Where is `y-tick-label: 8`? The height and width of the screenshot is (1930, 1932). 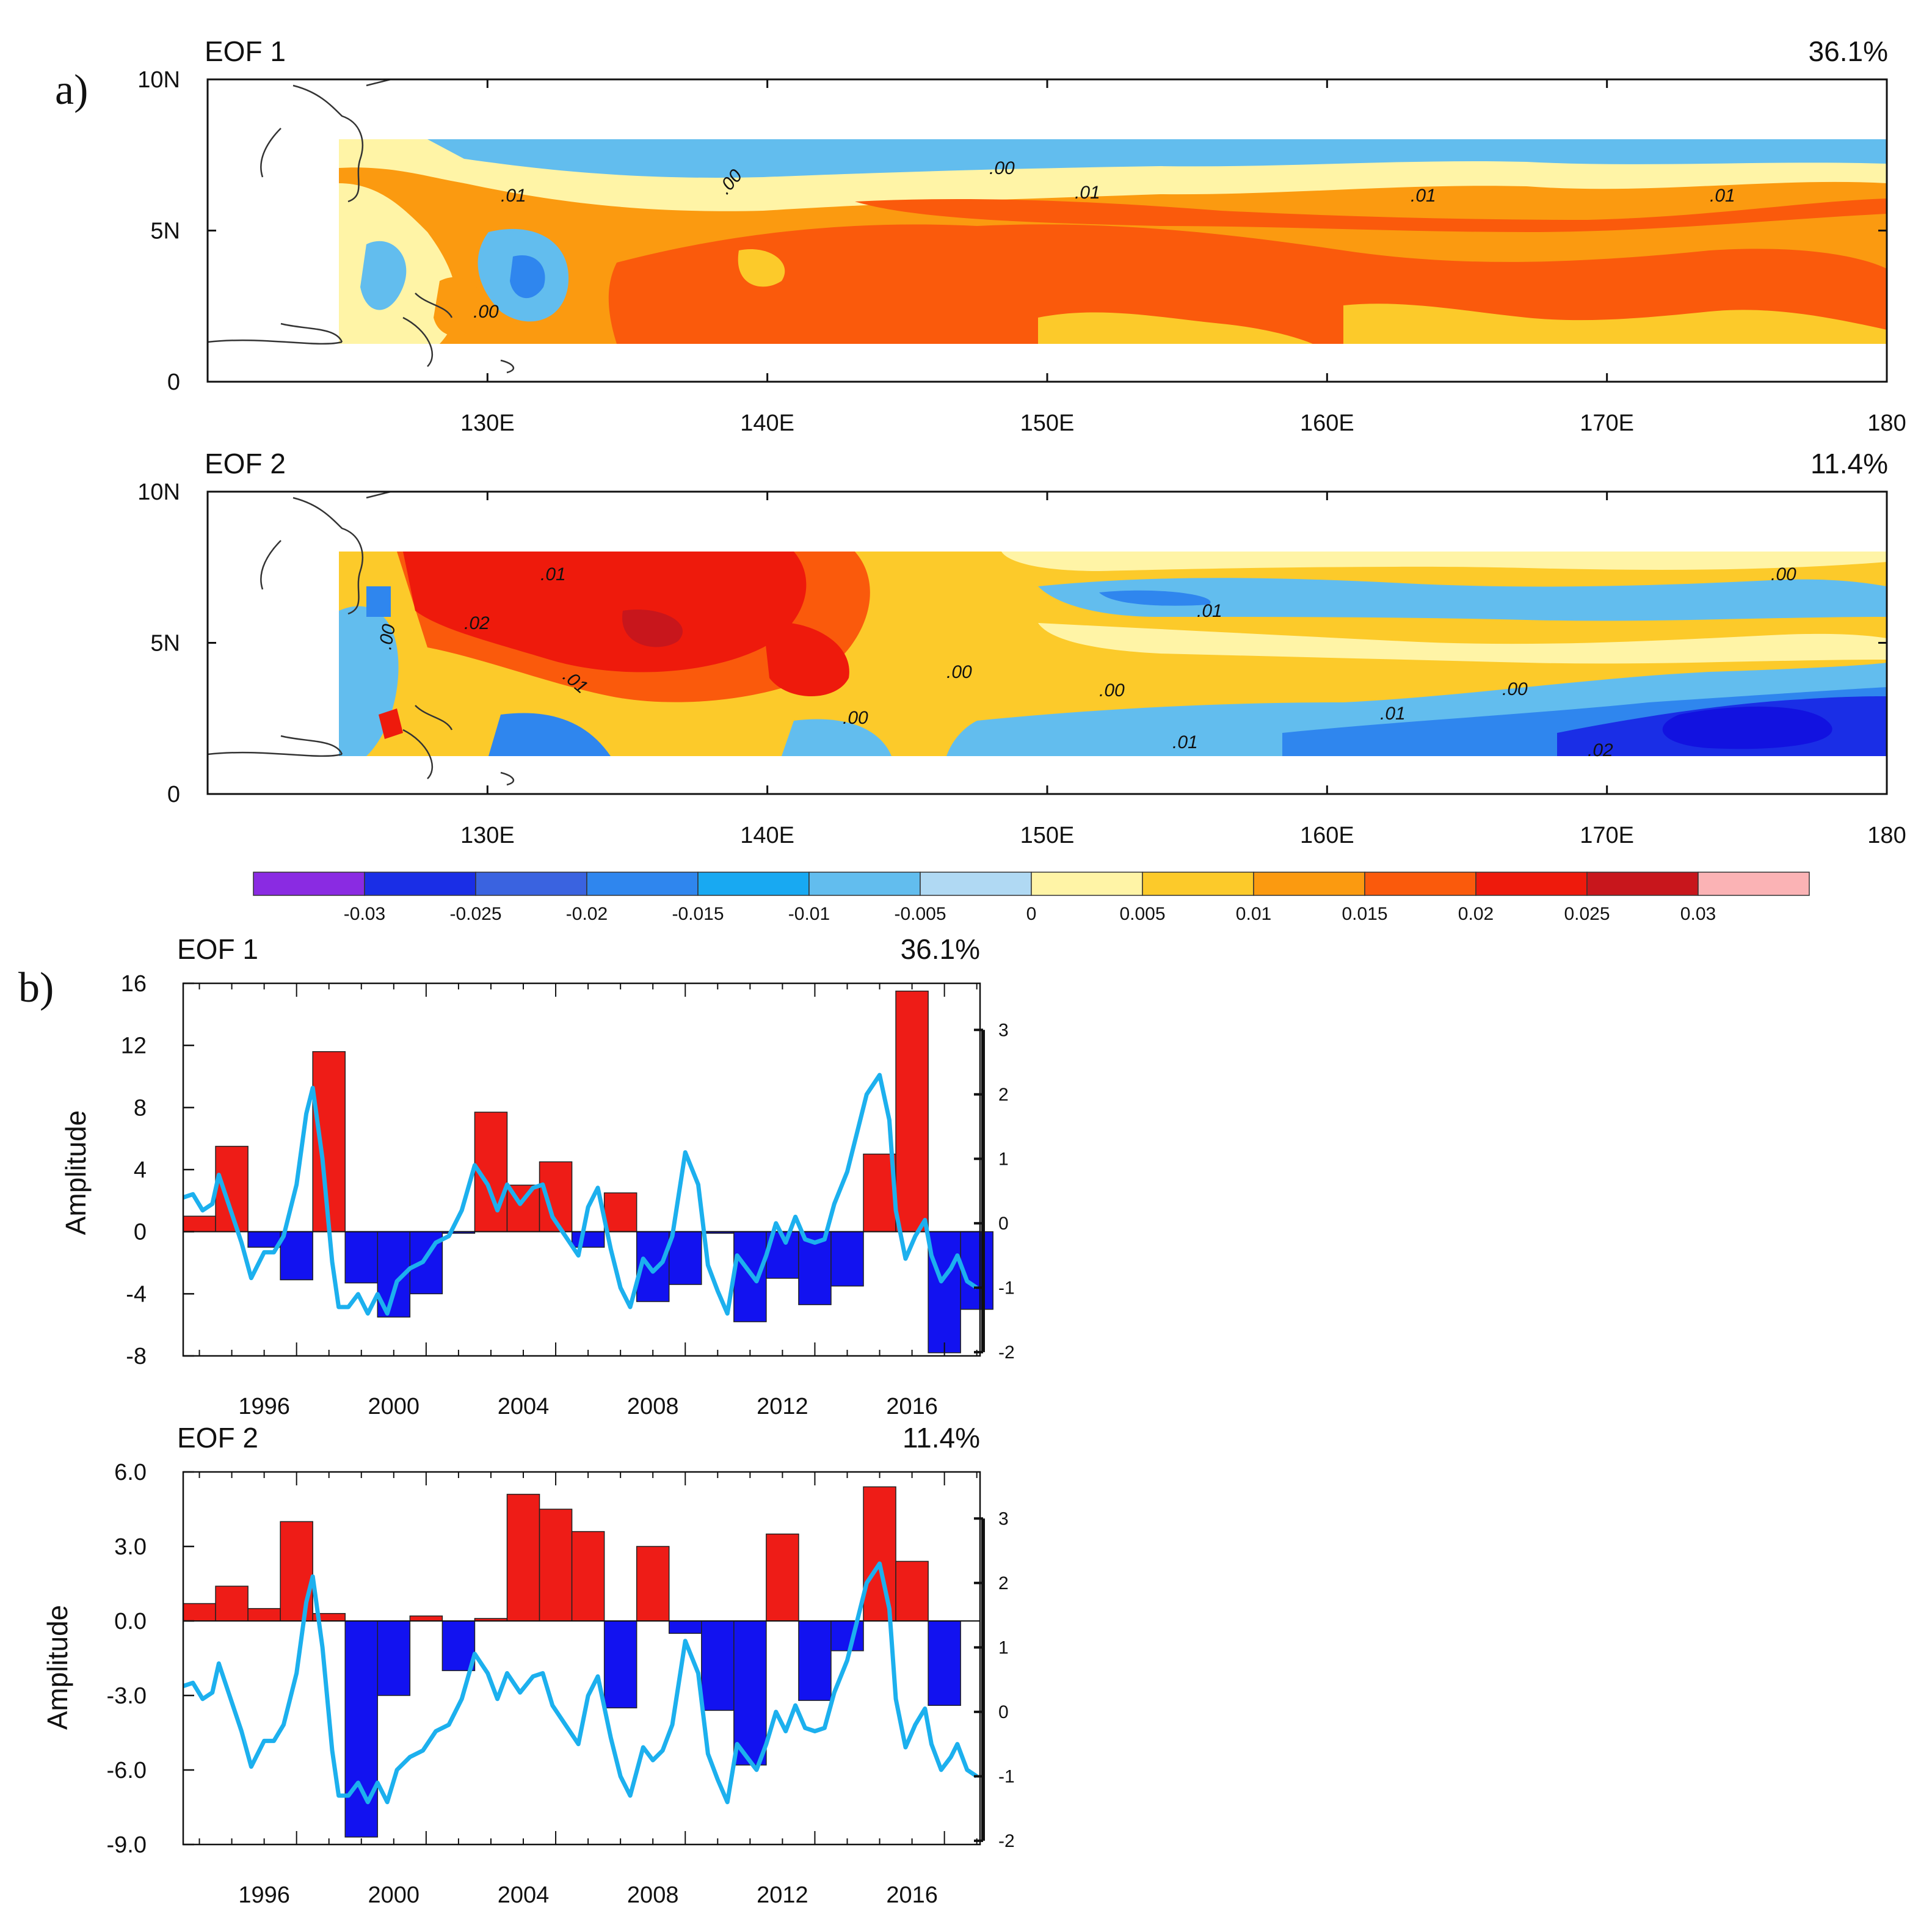 y-tick-label: 8 is located at coordinates (140, 1108).